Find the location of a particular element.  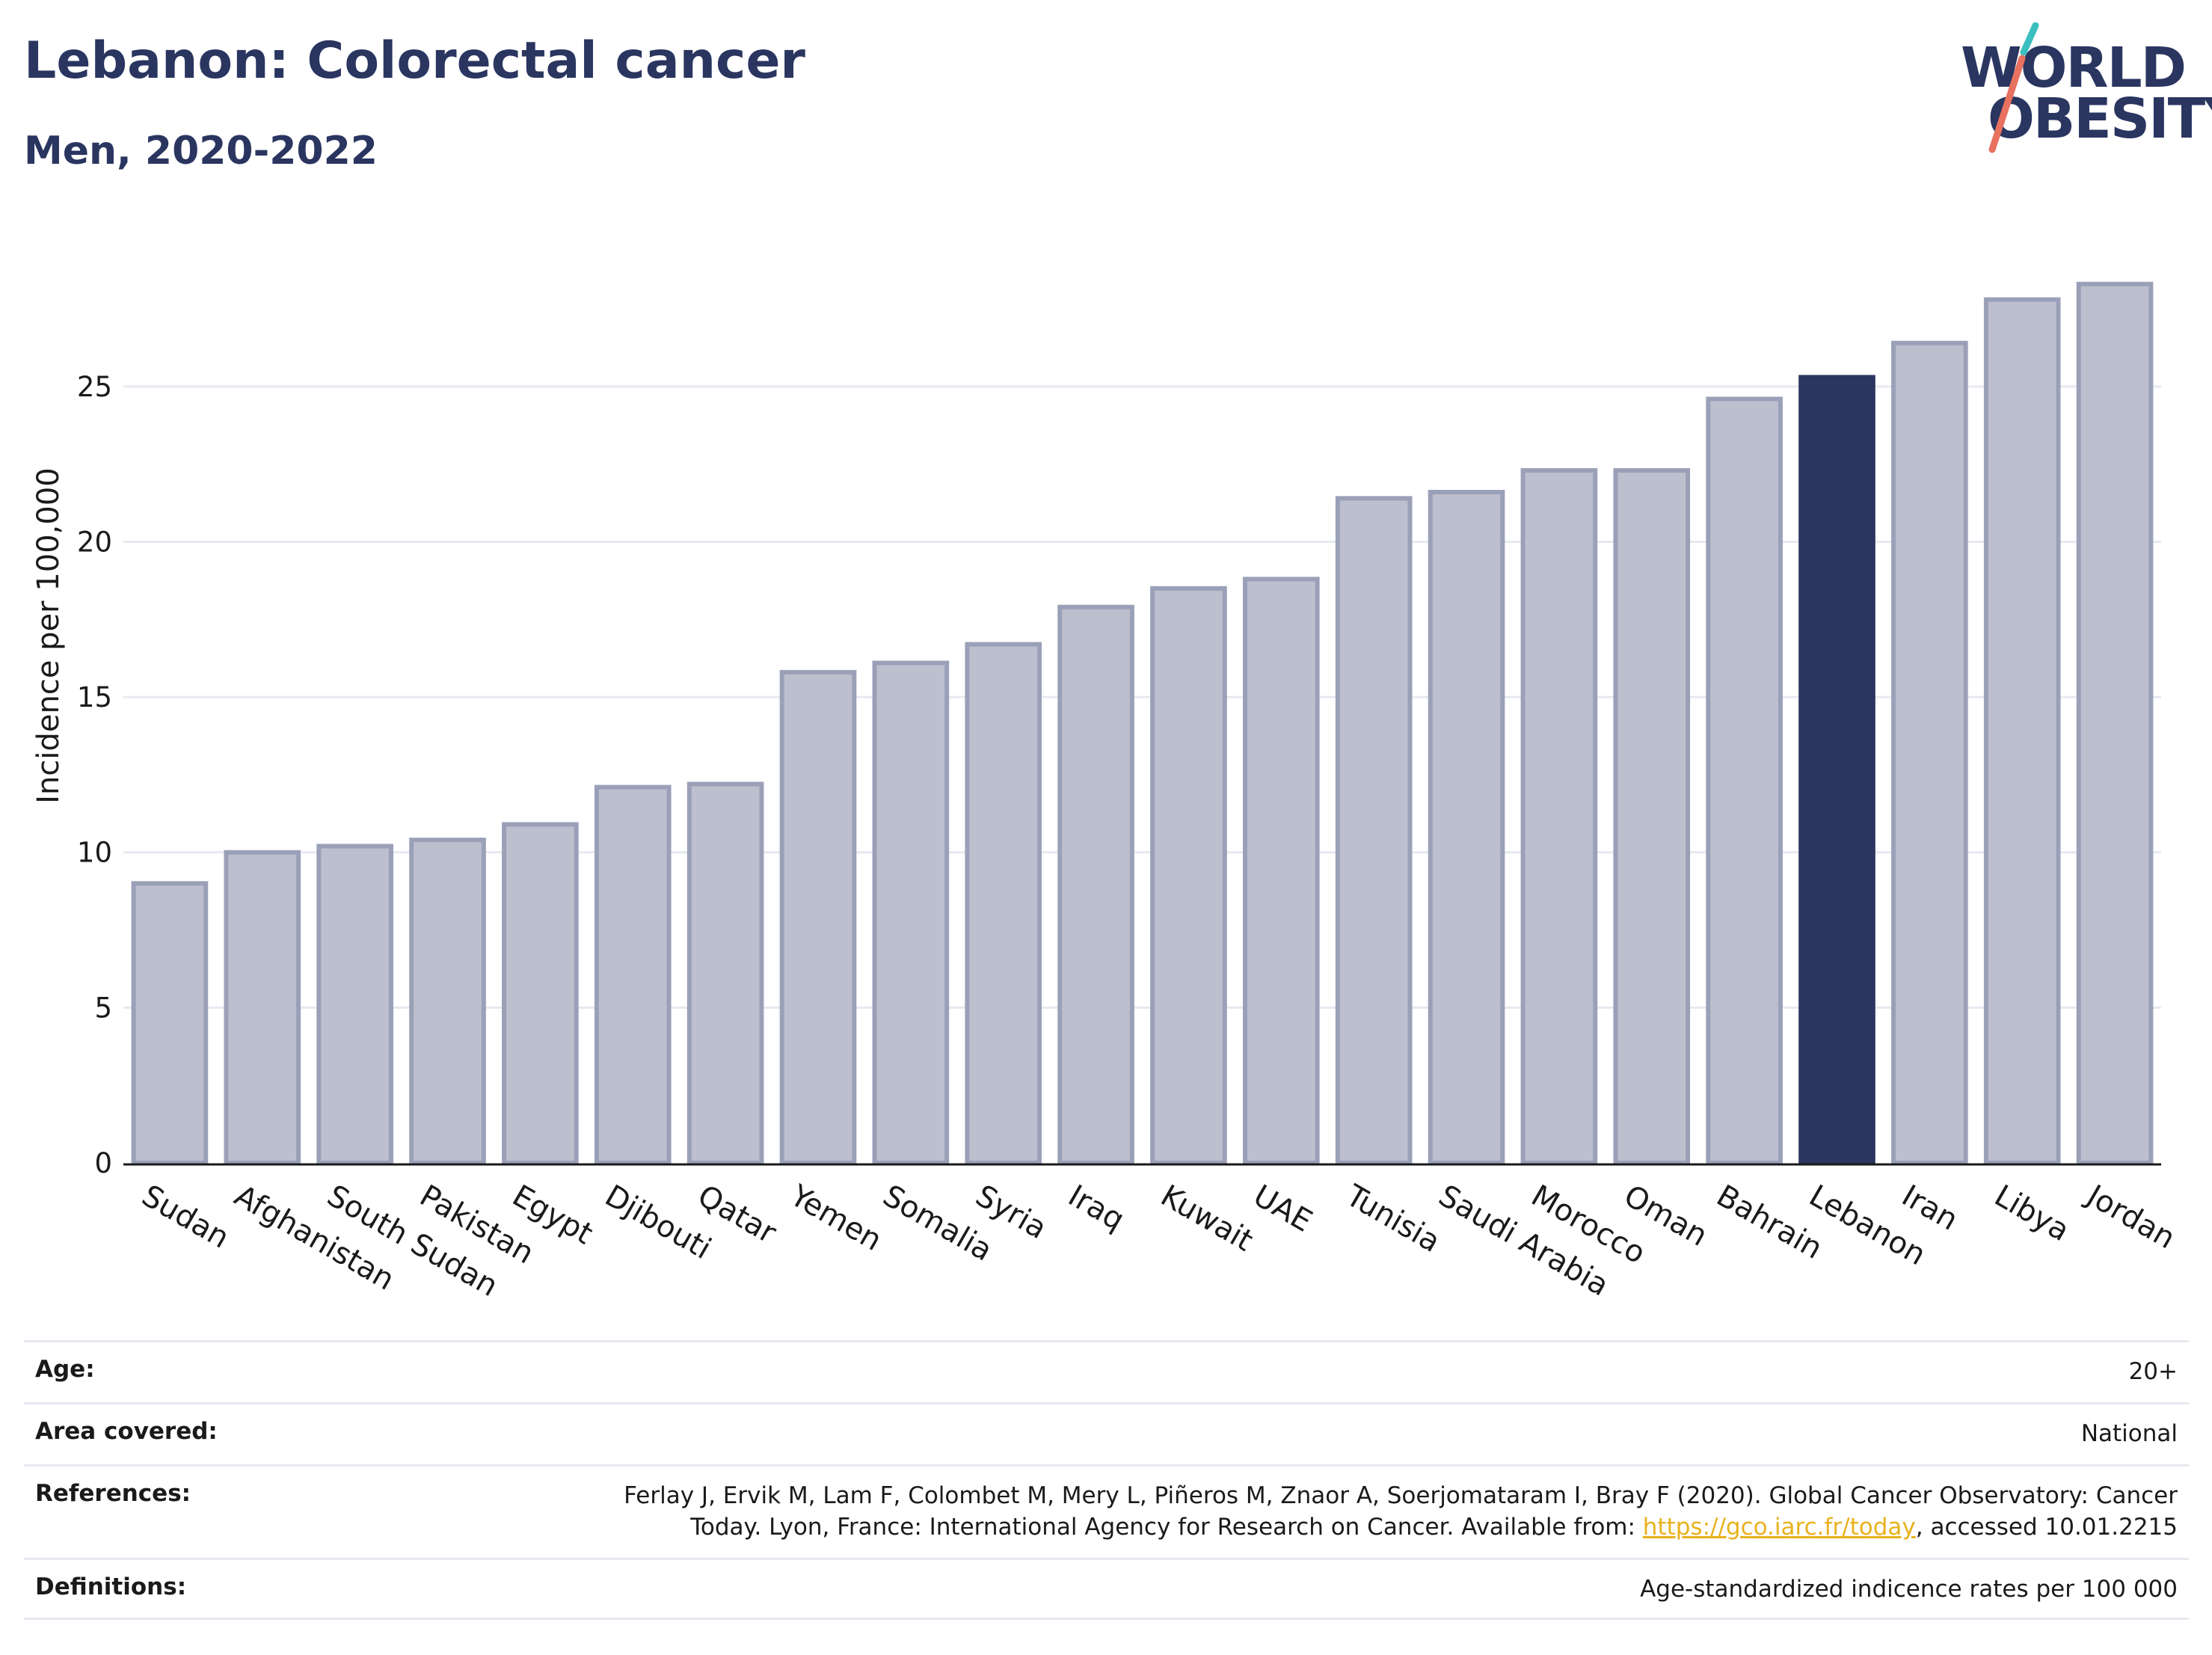

logo-slash-icon is located at coordinates (2013, 87).